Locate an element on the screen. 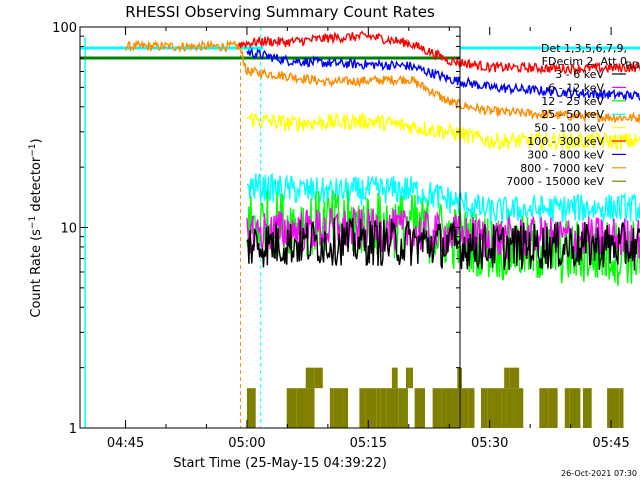 The width and height of the screenshot is (640, 484). timestamp: 26-Oct-2021 07:30 is located at coordinates (599, 473).